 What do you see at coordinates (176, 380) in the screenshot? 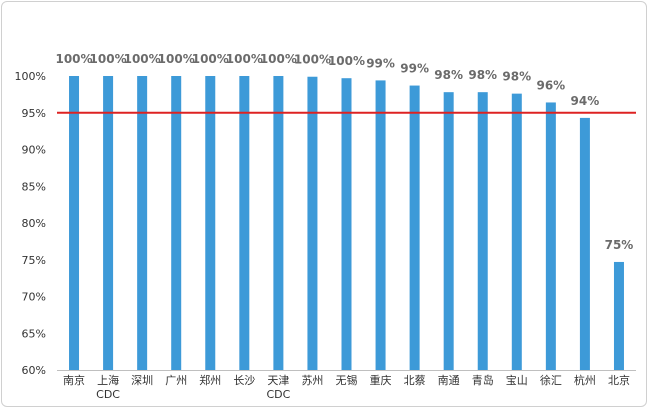
I see `x-tick-label: 广州` at bounding box center [176, 380].